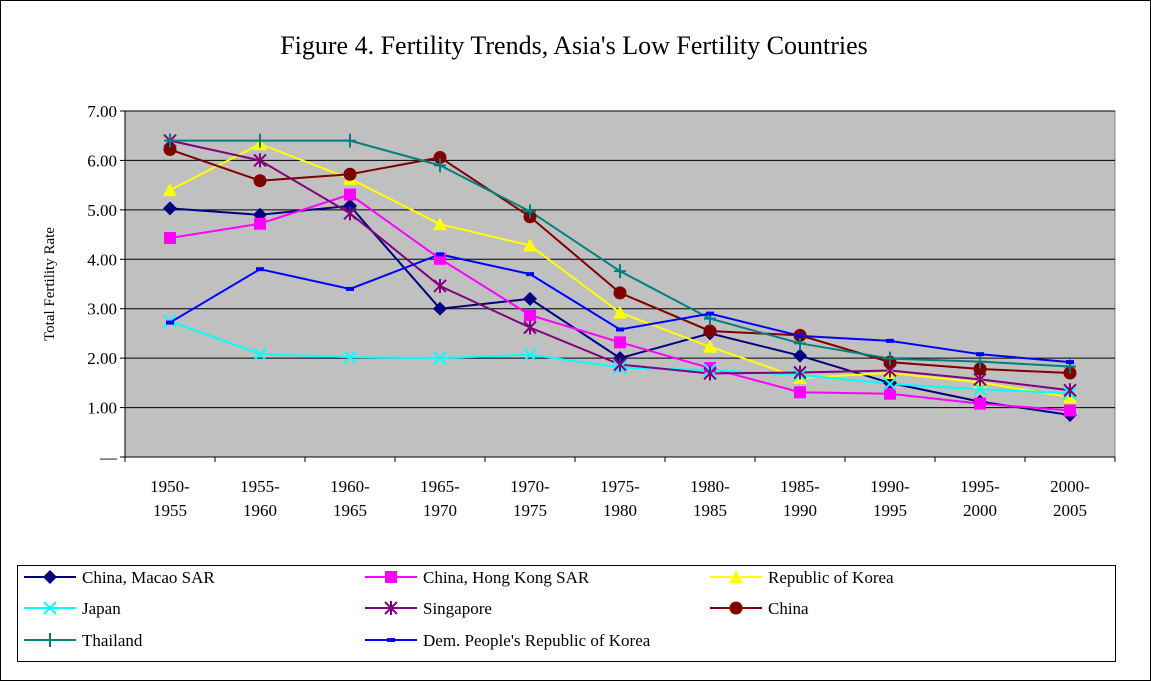 The height and width of the screenshot is (686, 1151). I want to click on legend-label: Japan, so click(101, 608).